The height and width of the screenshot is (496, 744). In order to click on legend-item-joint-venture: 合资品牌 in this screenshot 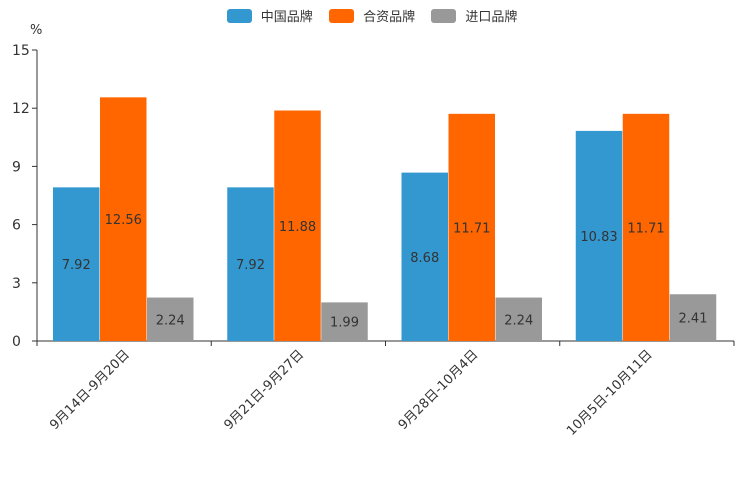, I will do `click(372, 15)`.